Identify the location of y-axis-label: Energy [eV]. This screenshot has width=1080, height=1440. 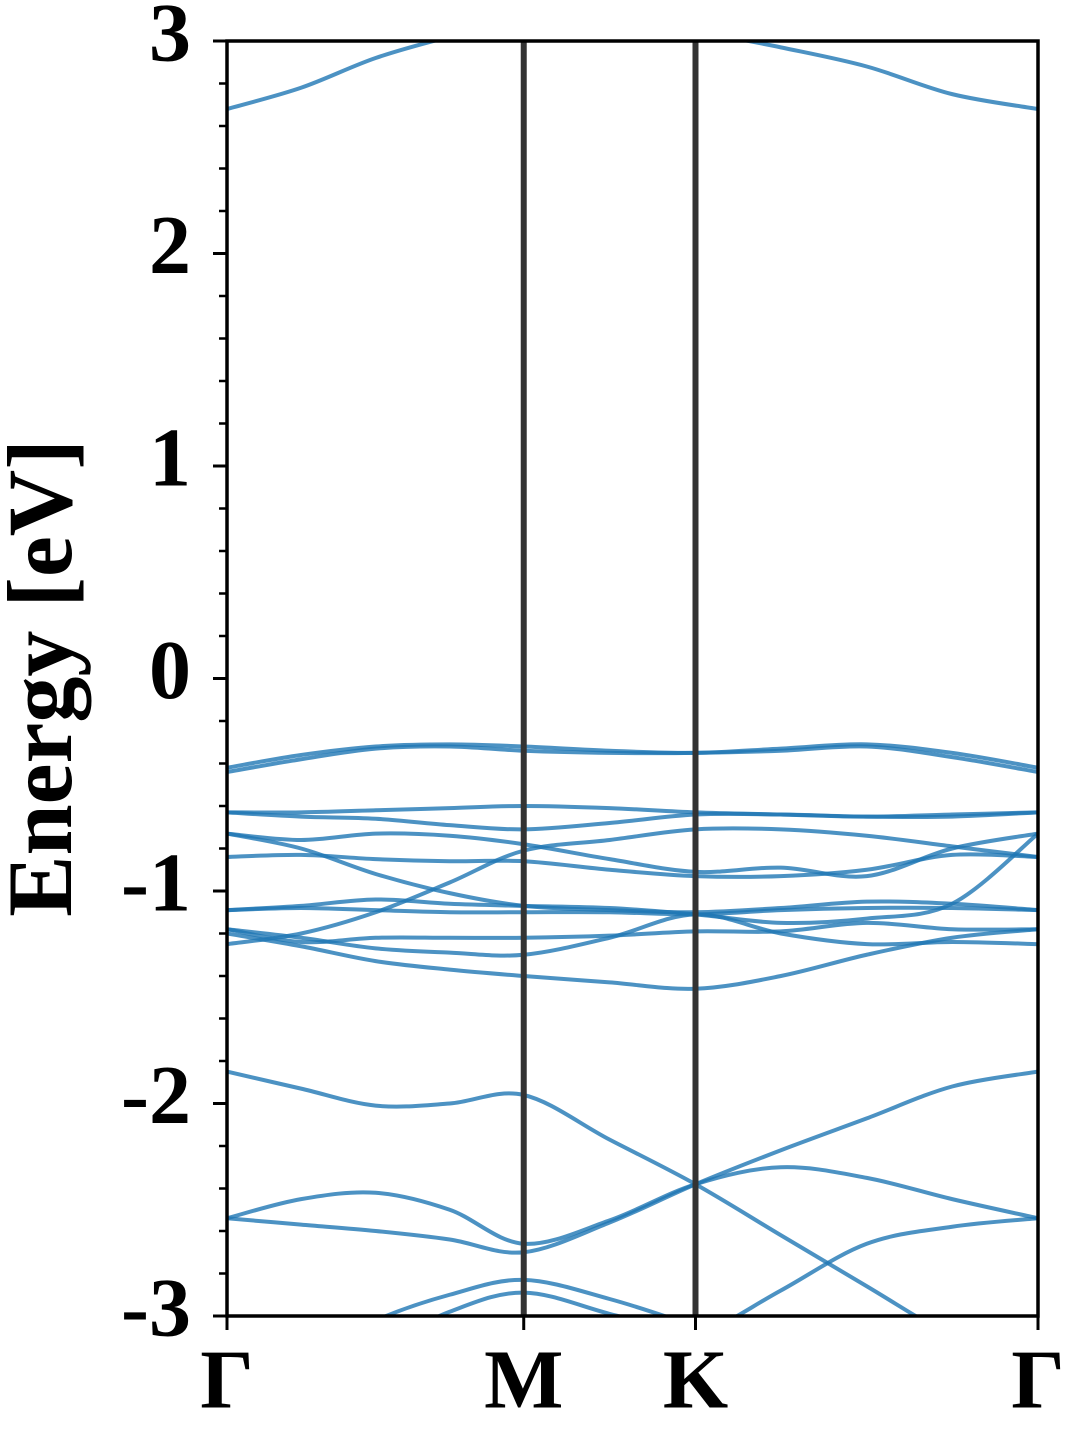
(45, 678).